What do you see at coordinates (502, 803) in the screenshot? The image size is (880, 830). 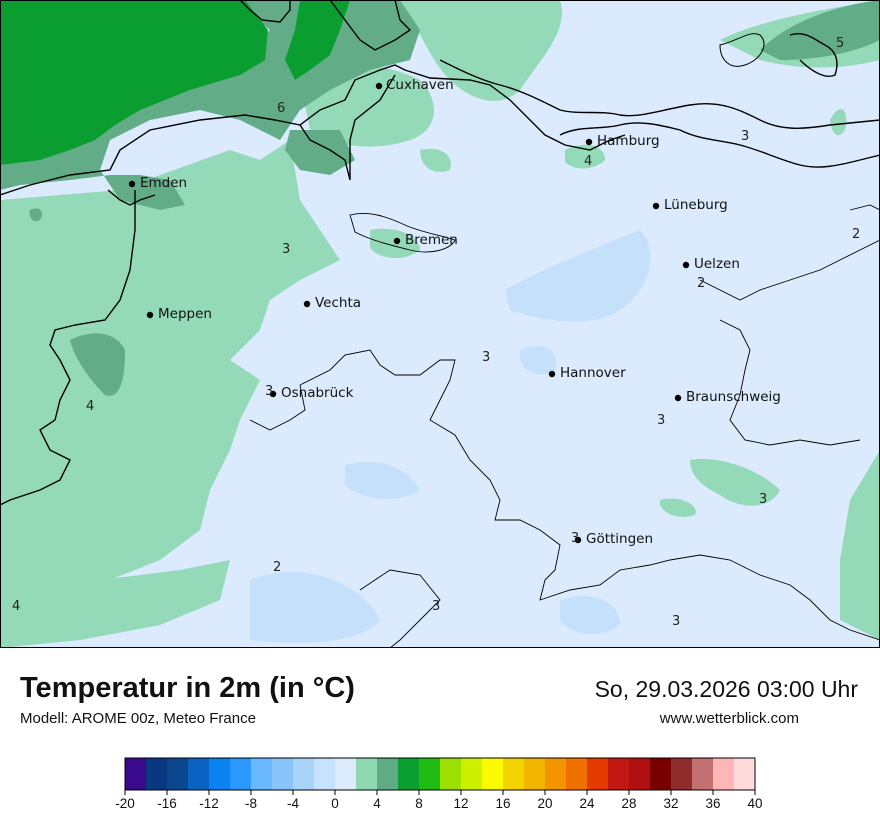 I see `legend-tick-label: 16` at bounding box center [502, 803].